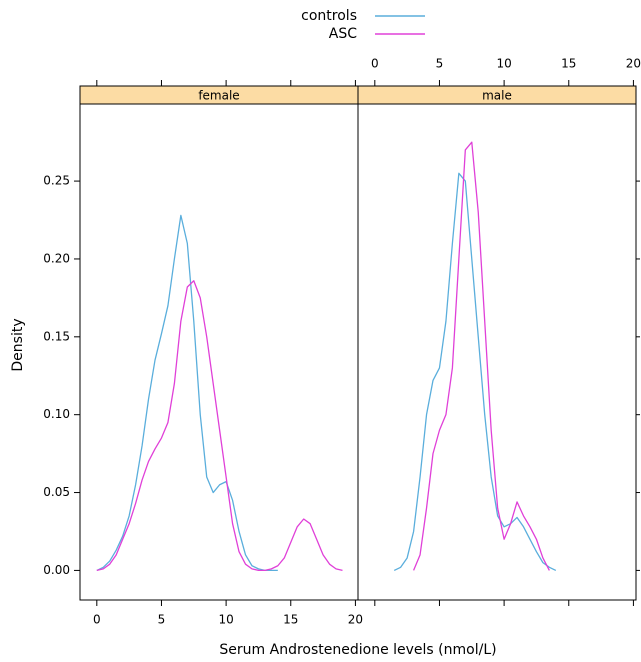  Describe the element at coordinates (18, 344) in the screenshot. I see `y-axis-title: Density` at that location.